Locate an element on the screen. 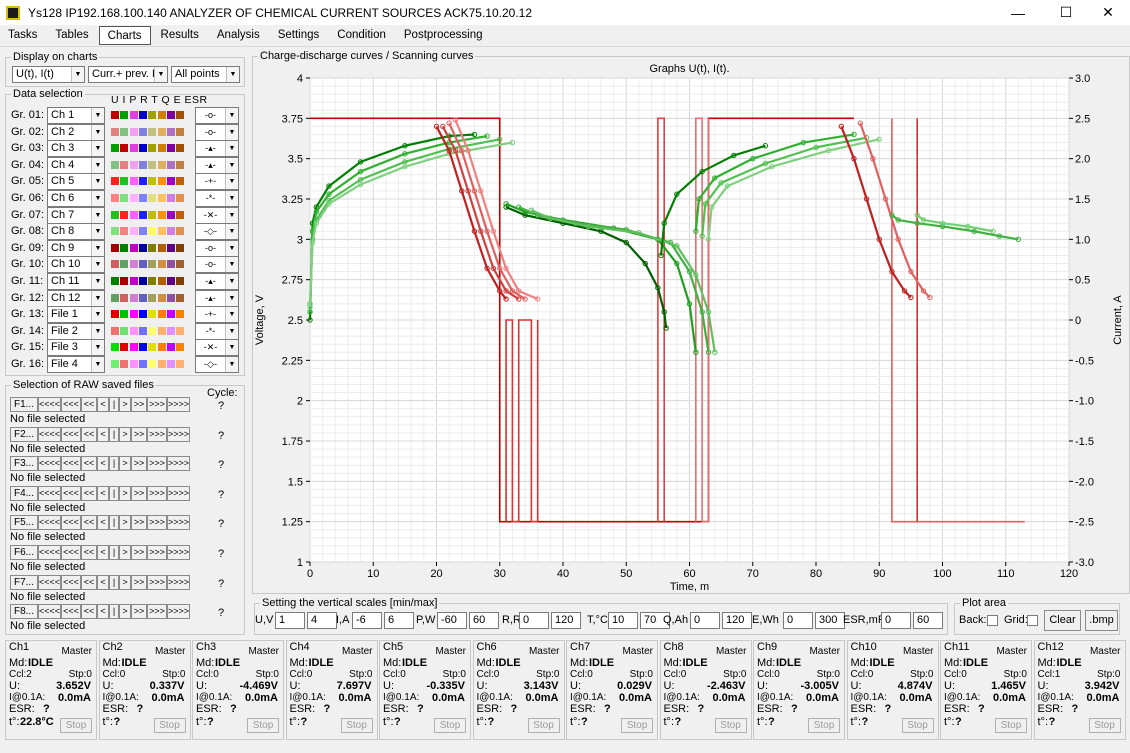  channel-select: Ch 8 ▼ is located at coordinates (76, 232).